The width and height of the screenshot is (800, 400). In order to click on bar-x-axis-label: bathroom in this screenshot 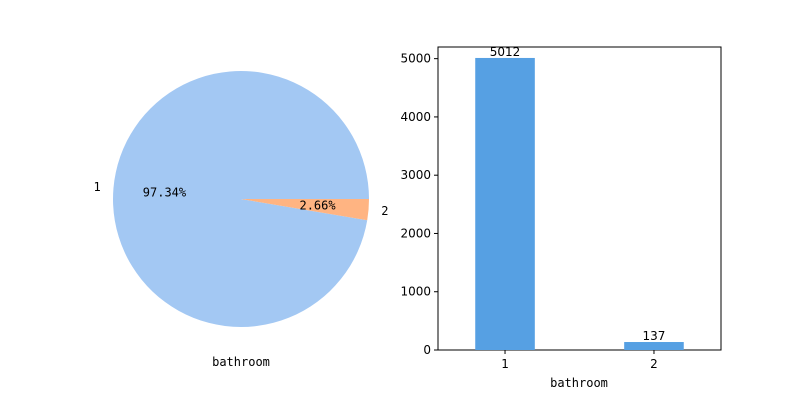, I will do `click(579, 383)`.